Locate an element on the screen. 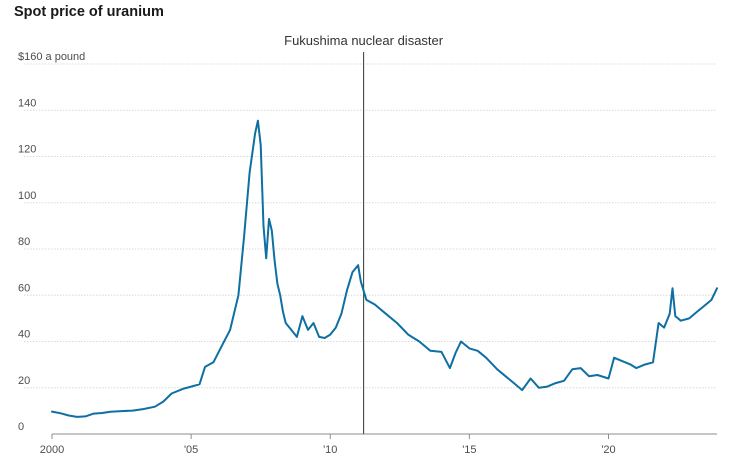  y-tick-label-0: 0 is located at coordinates (21, 427).